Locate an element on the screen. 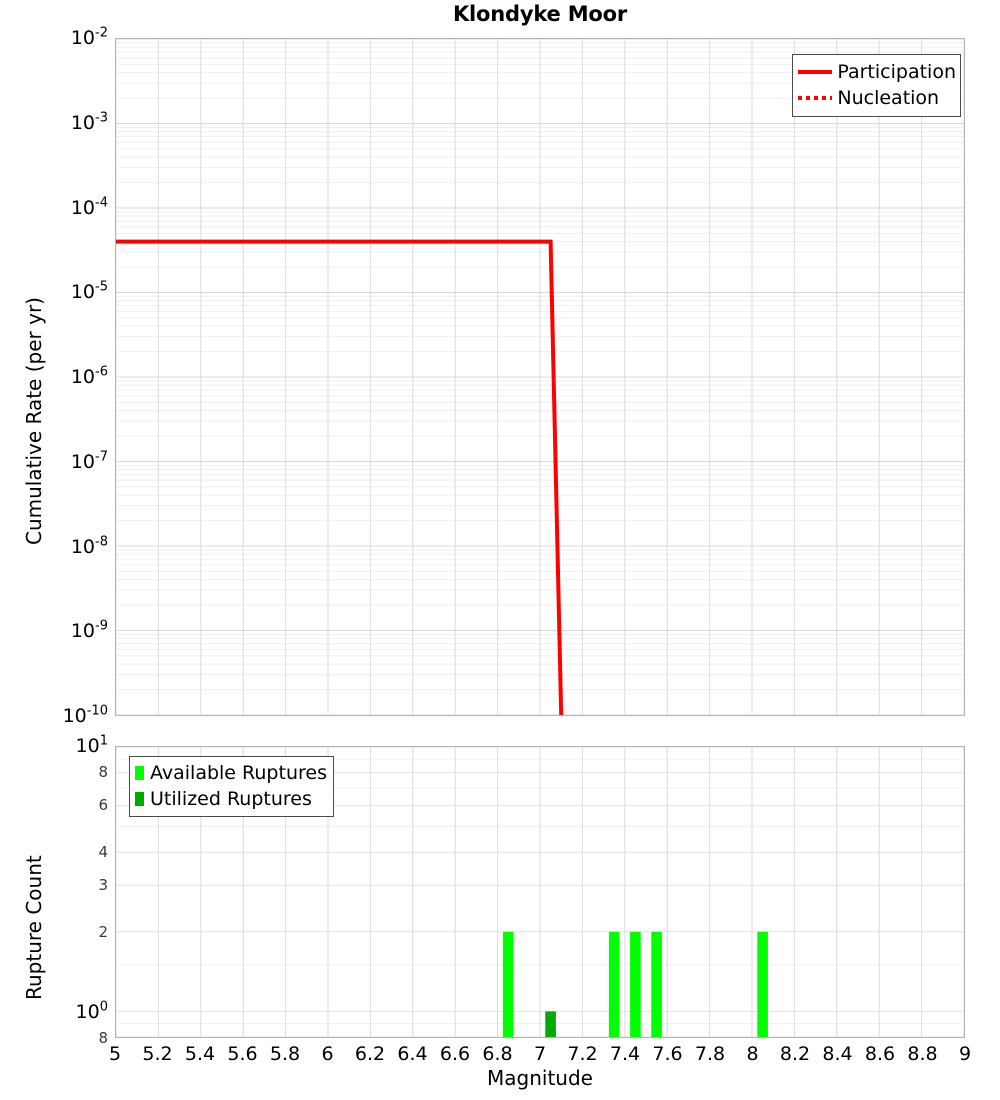  utilized-ruptures-swatch-icon is located at coordinates (139, 799).